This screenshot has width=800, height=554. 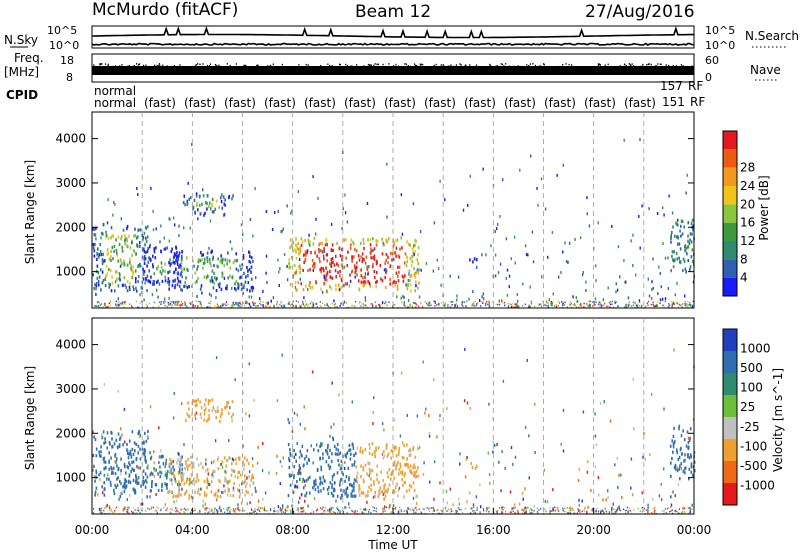 What do you see at coordinates (240, 103) in the screenshot?
I see `cpid-name: (fast)` at bounding box center [240, 103].